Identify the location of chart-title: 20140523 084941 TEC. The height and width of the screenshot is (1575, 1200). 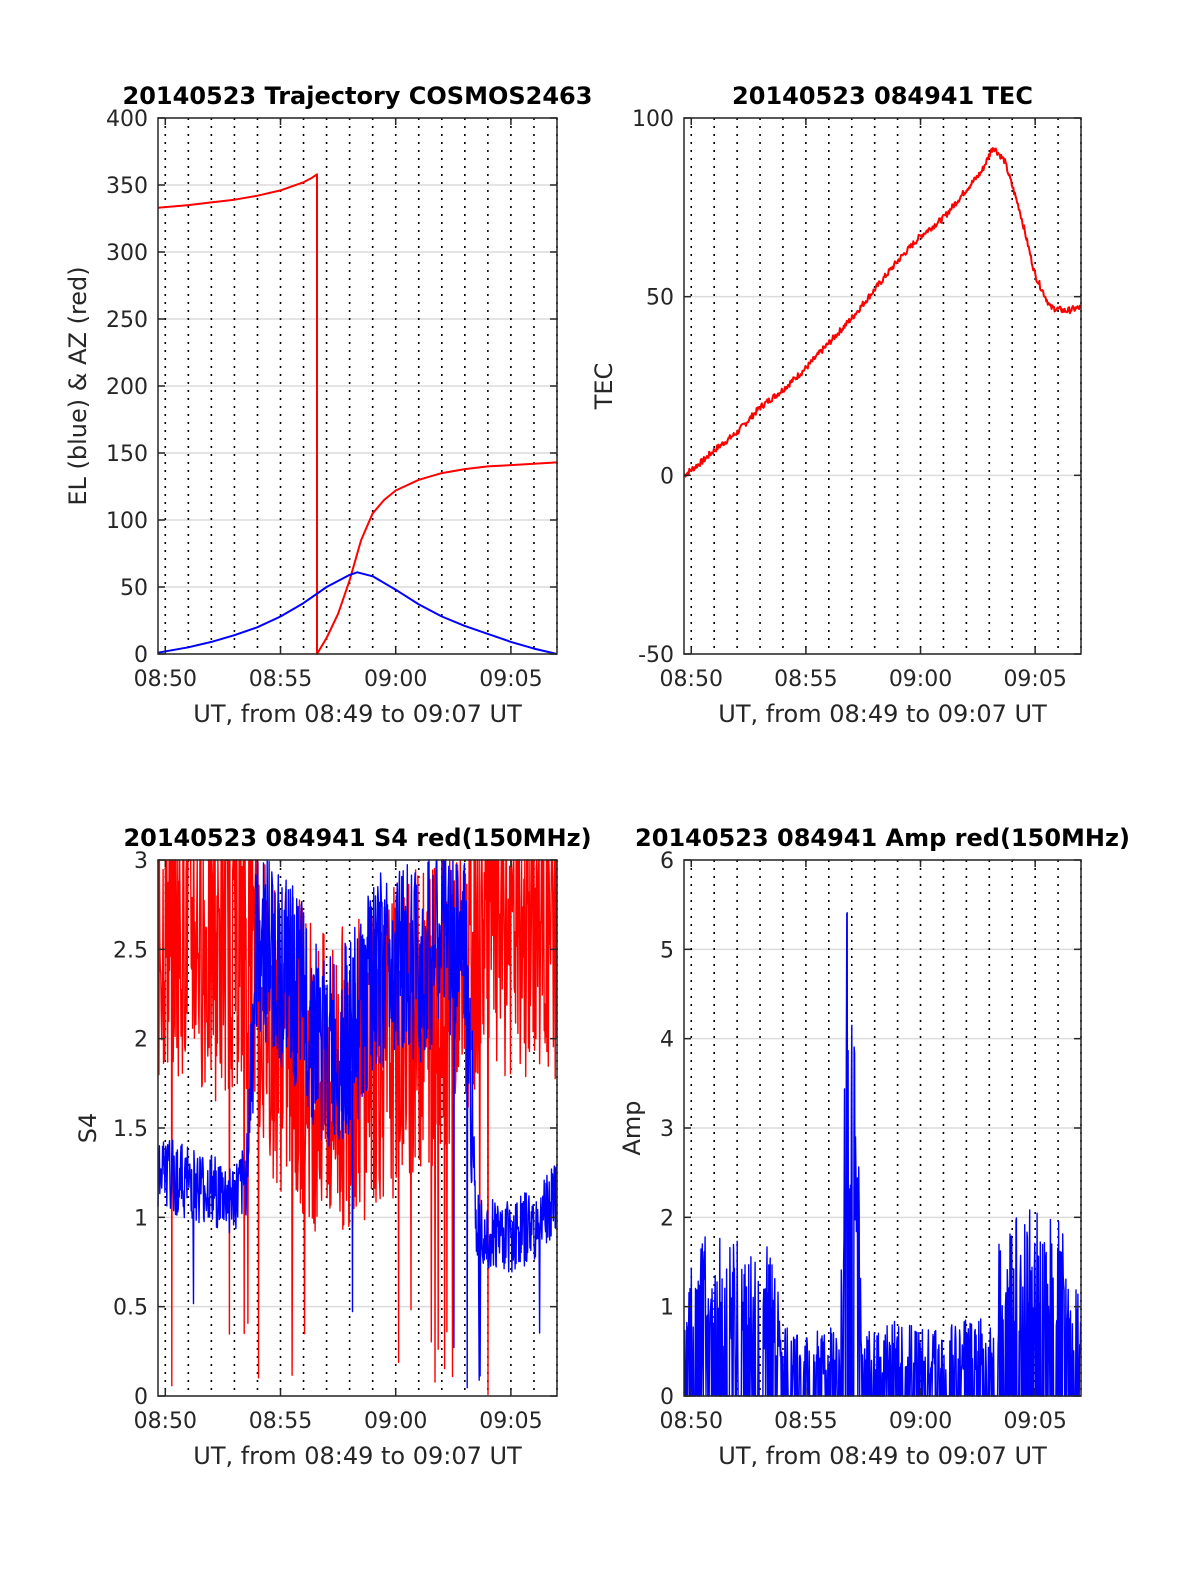
(882, 96).